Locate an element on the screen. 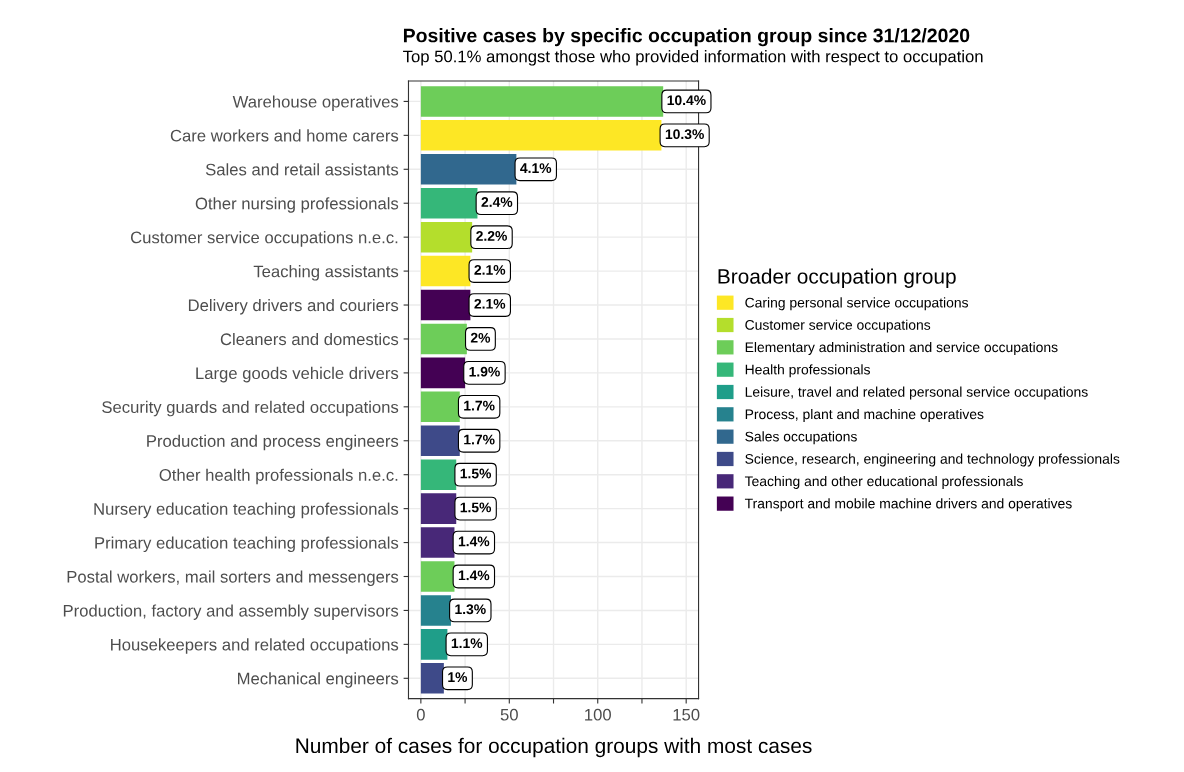 The height and width of the screenshot is (772, 1184). legend-label: Process, plant and machine operatives is located at coordinates (864, 415).